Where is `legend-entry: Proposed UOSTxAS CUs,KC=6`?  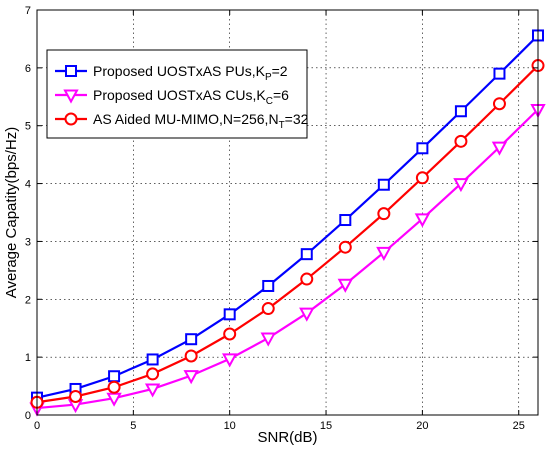
legend-entry: Proposed UOSTxAS CUs,KC=6 is located at coordinates (172, 97).